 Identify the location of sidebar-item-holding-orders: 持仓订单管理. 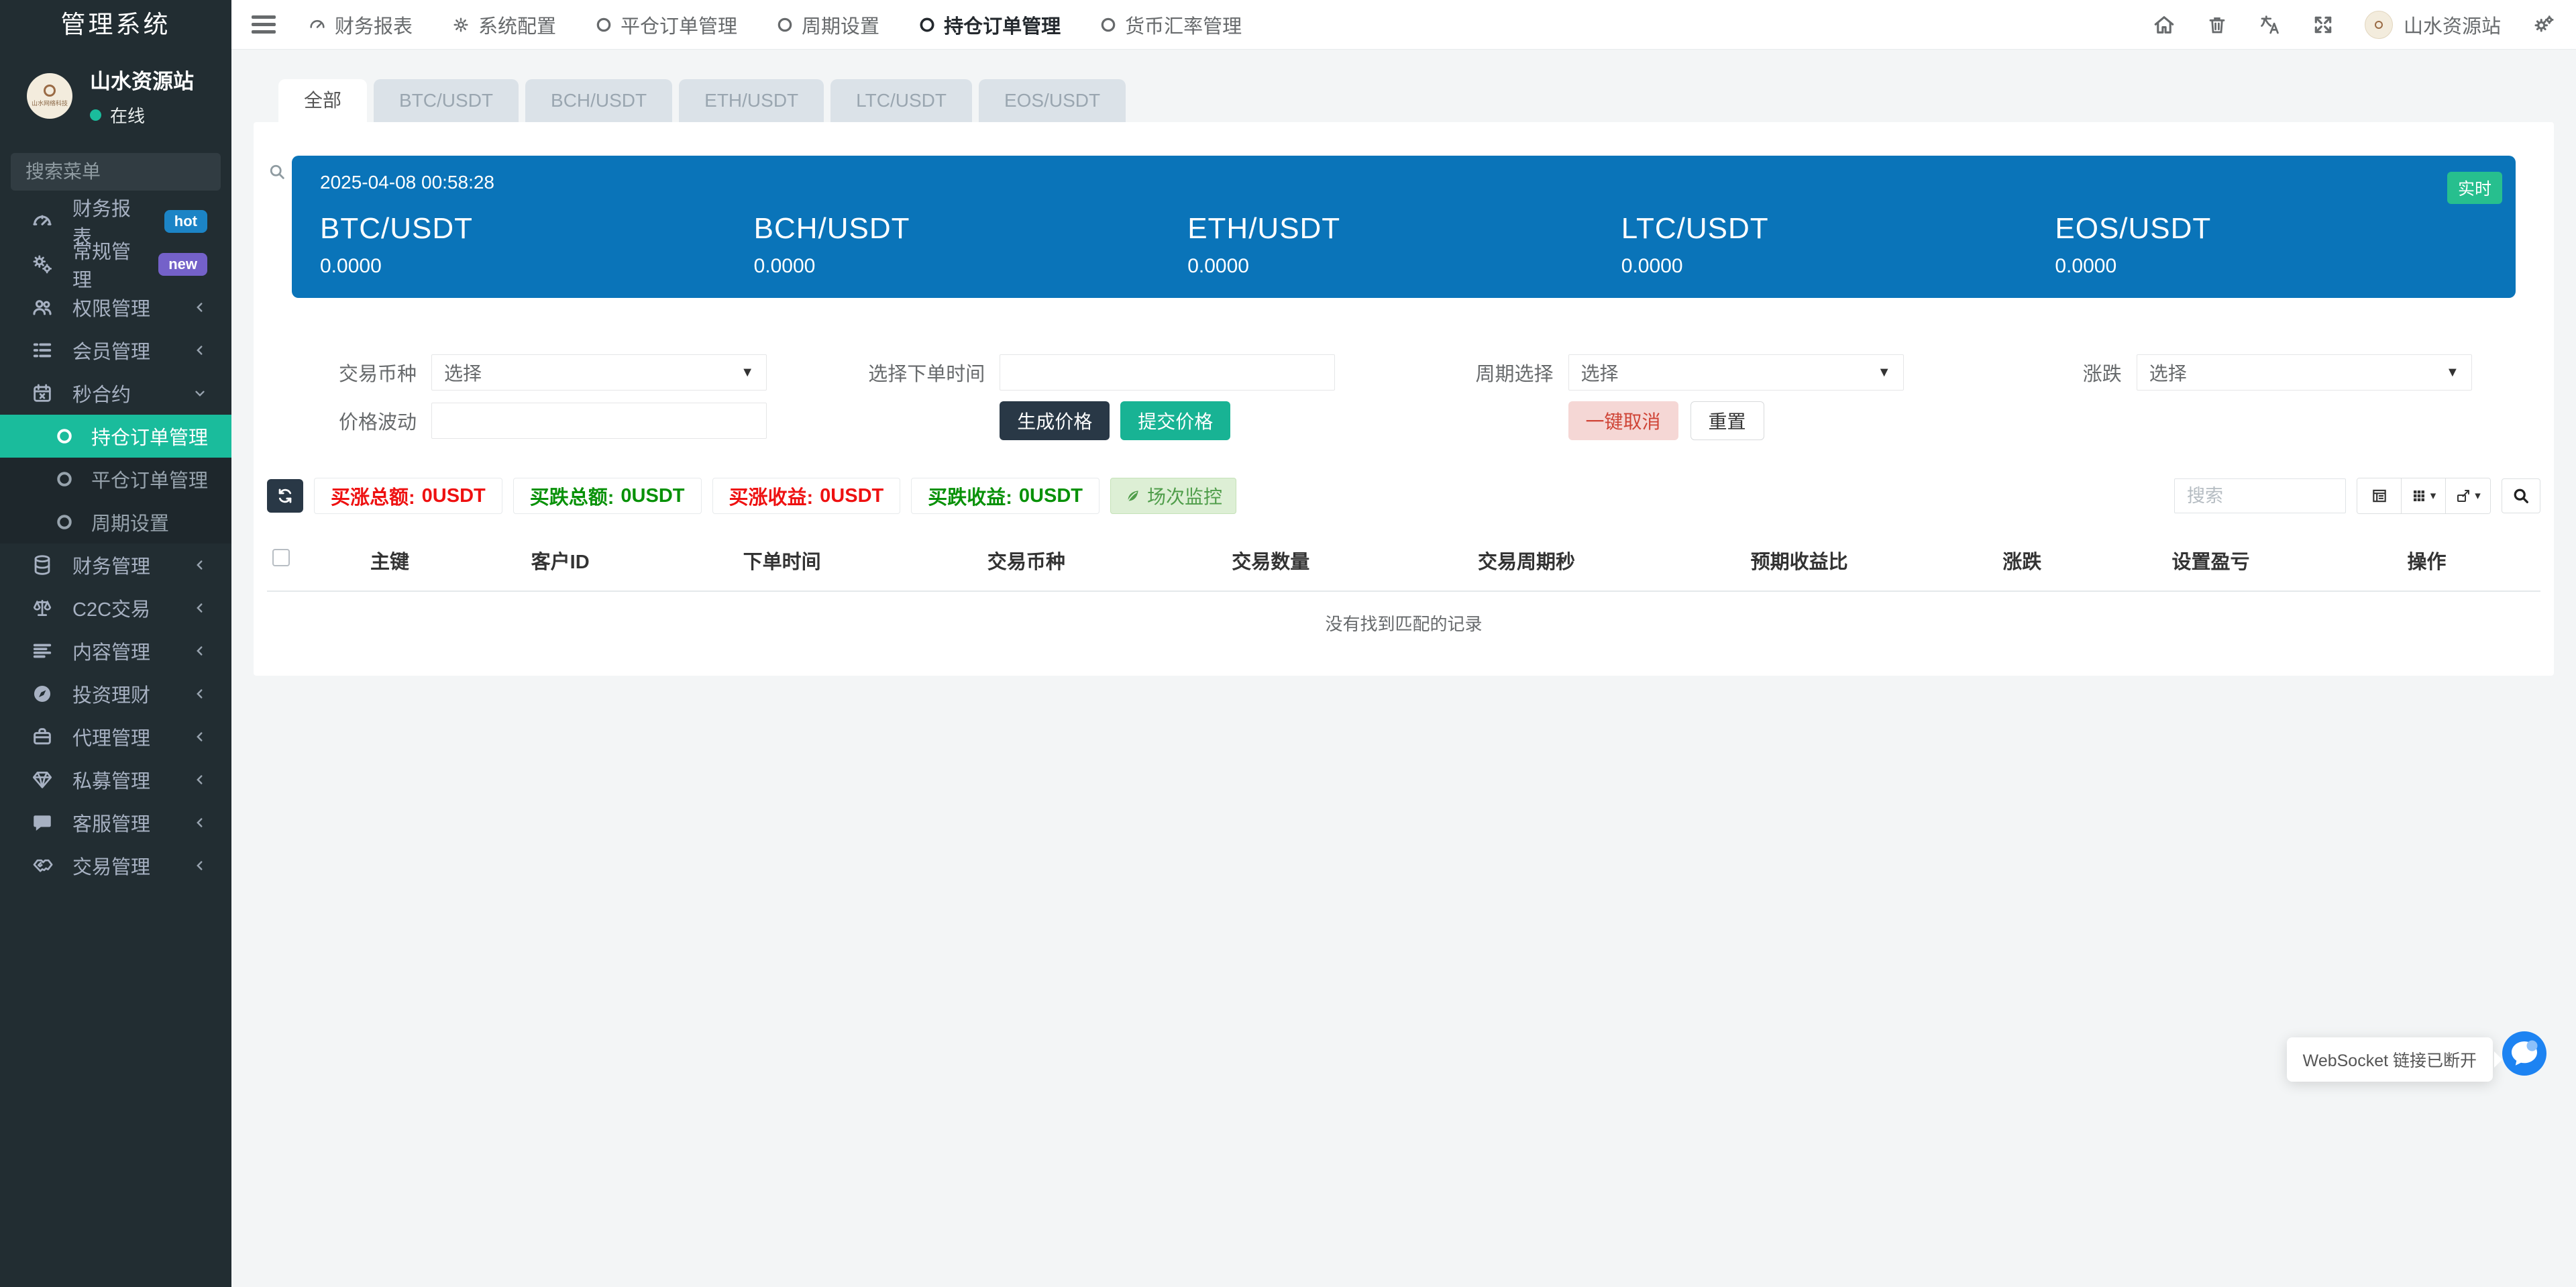
(115, 436).